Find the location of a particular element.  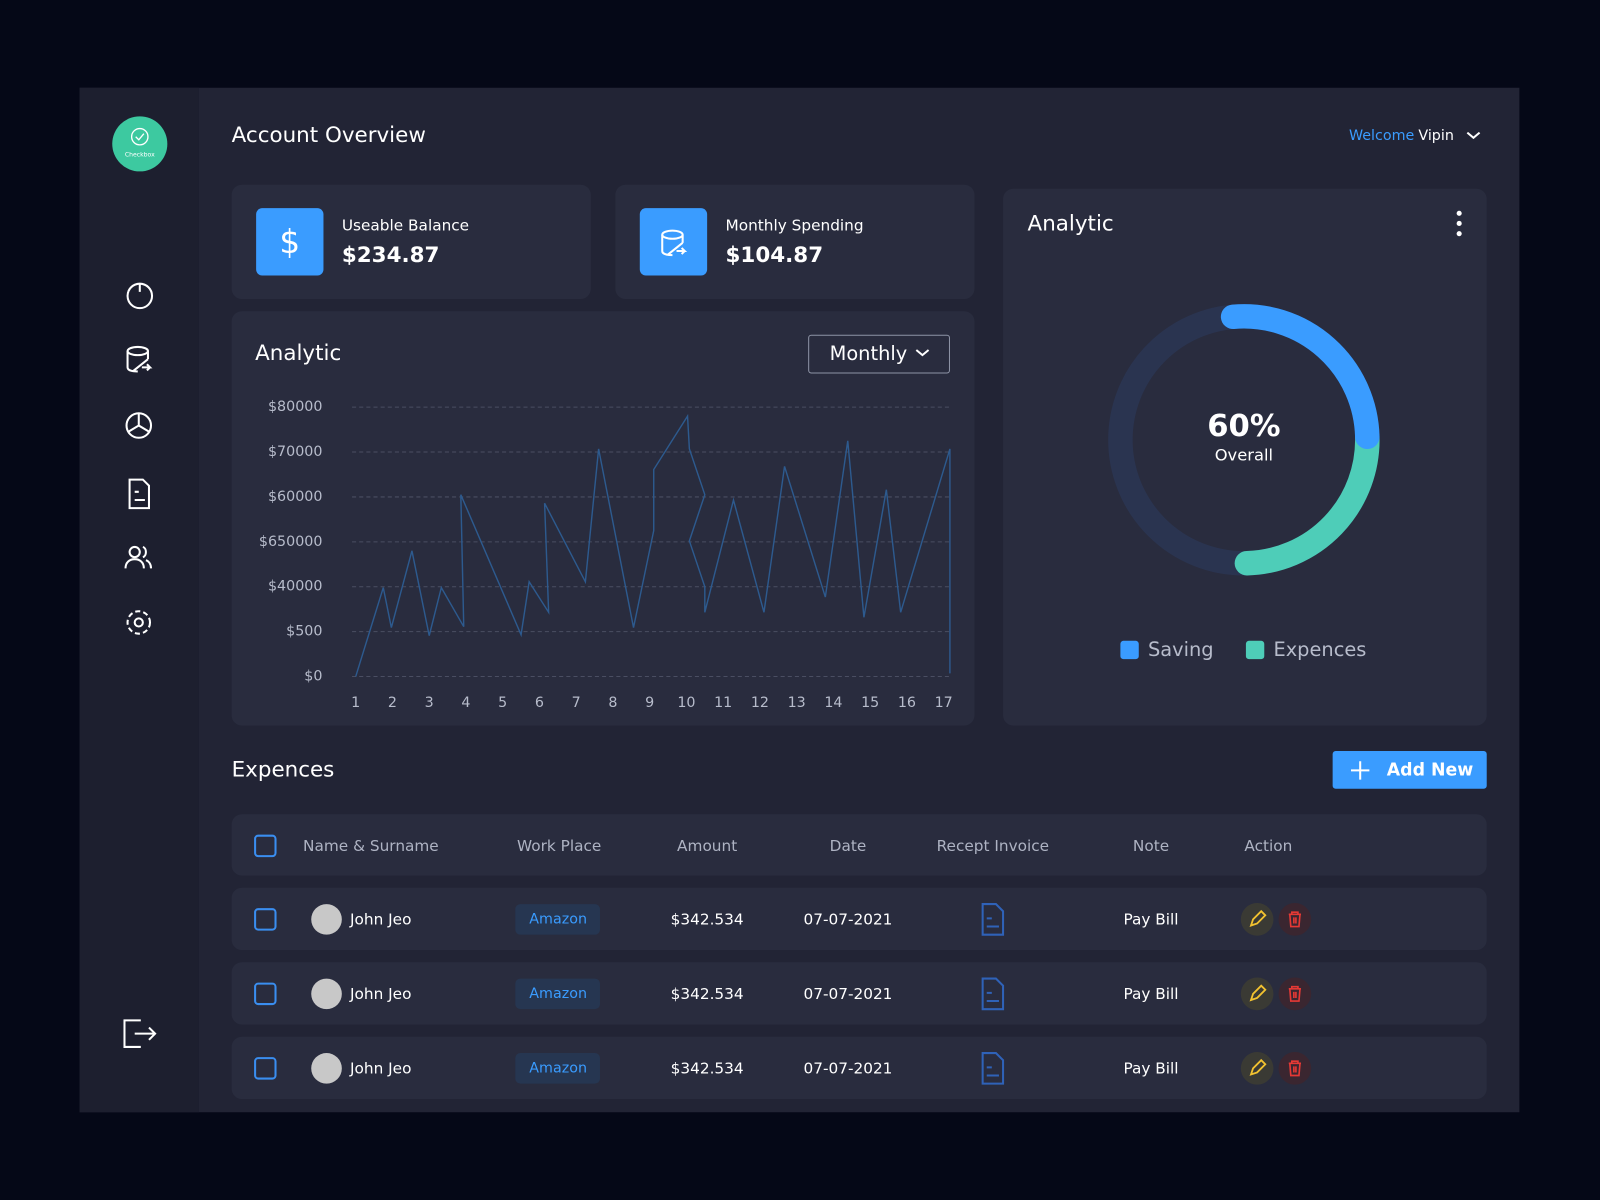

column-header: Date is located at coordinates (848, 846).